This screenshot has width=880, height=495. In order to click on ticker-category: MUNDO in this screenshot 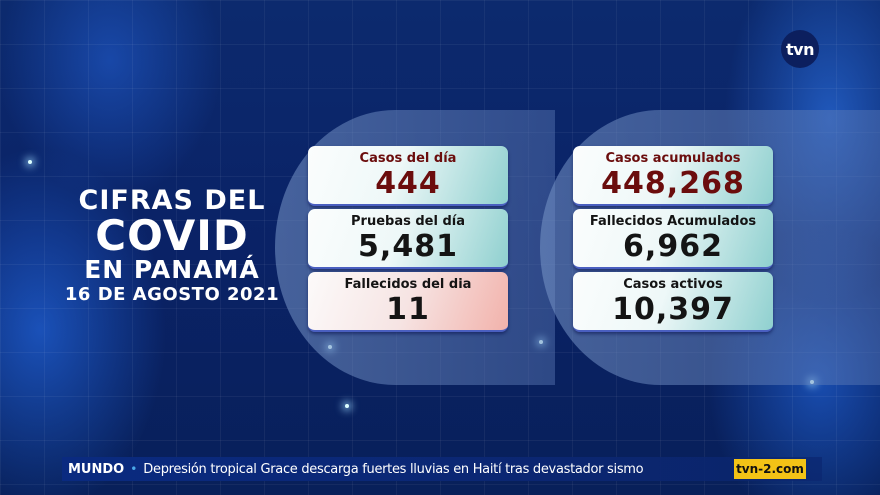, I will do `click(96, 469)`.